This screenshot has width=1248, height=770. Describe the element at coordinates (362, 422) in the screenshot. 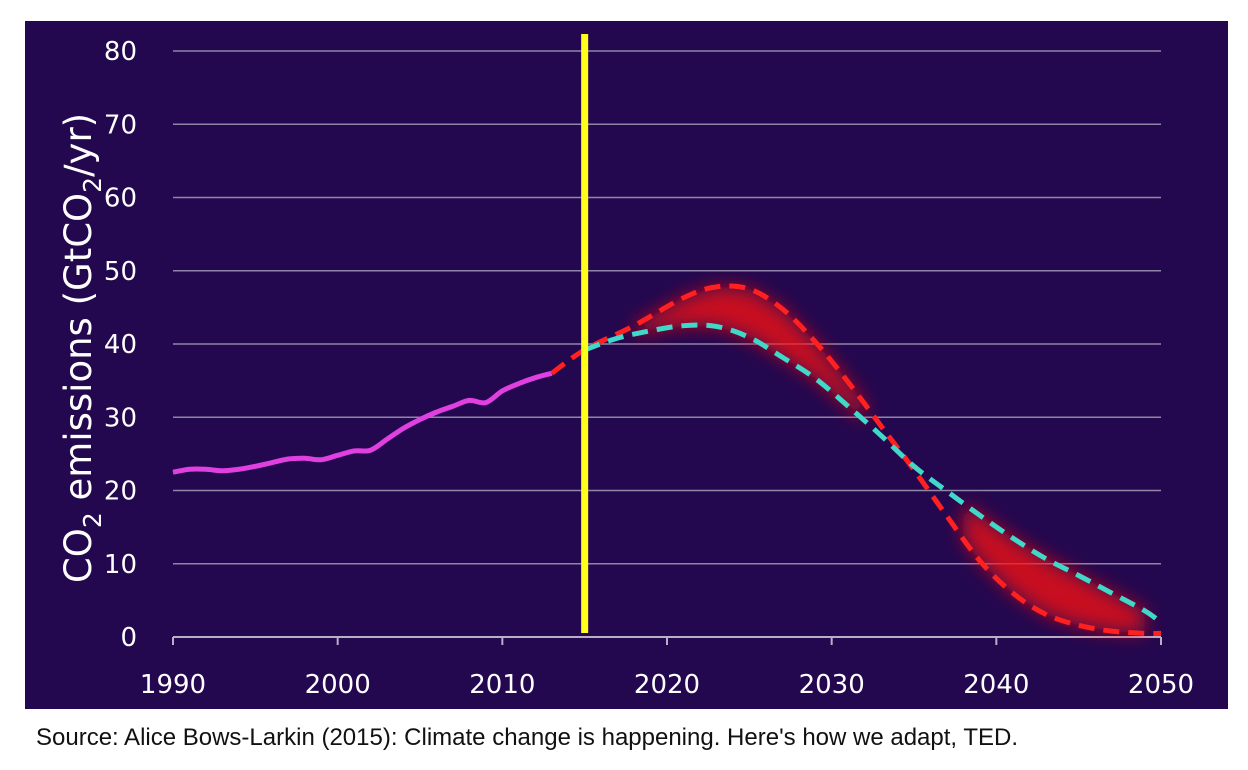

I see `series-line-historical` at that location.